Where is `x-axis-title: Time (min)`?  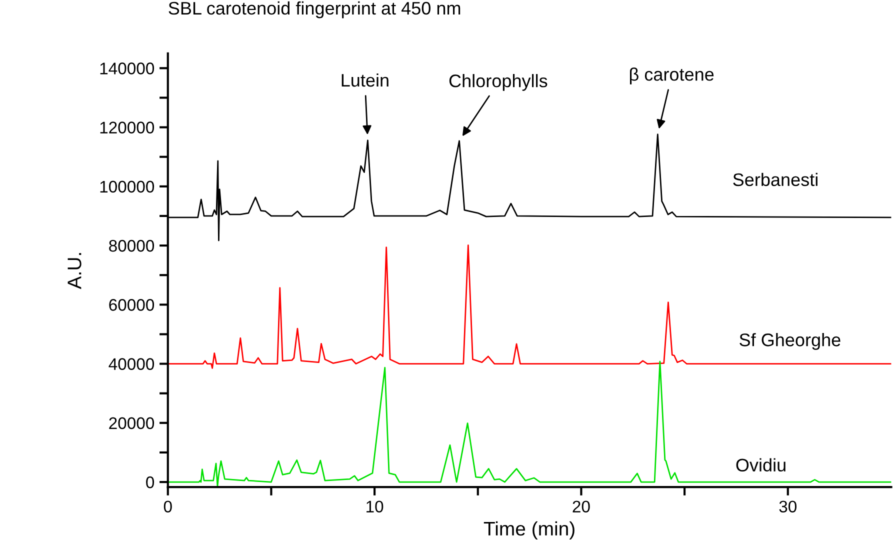 x-axis-title: Time (min) is located at coordinates (529, 530).